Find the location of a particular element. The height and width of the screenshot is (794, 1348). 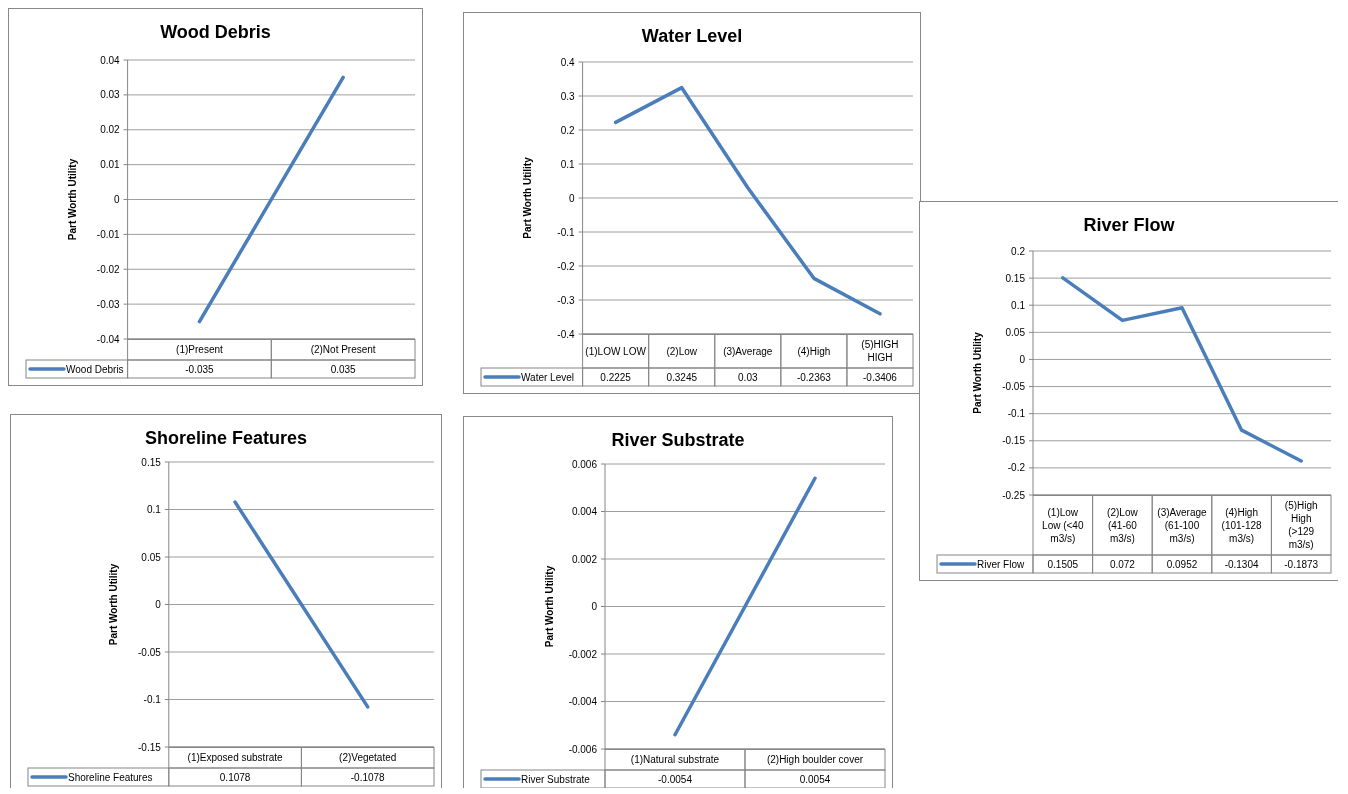

x-tick-label: (1)Low Low (<40 m3/s) is located at coordinates (1063, 525).